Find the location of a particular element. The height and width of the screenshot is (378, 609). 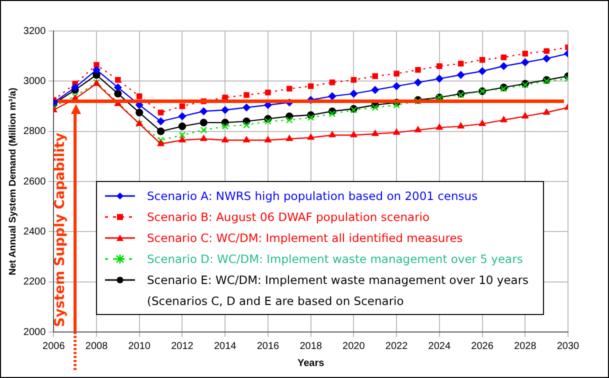

annotation: (Scenarios C, D and E are based on Scenario is located at coordinates (275, 301).